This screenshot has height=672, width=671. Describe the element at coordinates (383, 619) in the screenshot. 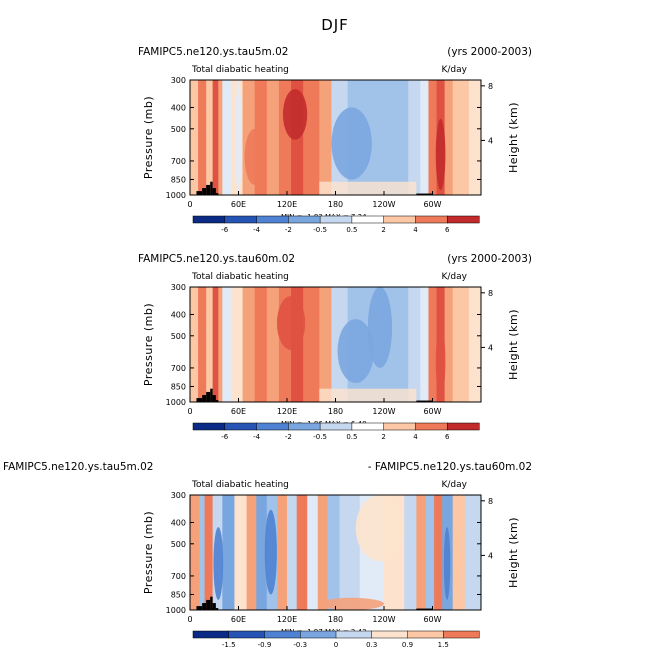

I see `x-tick-label: 120W` at that location.